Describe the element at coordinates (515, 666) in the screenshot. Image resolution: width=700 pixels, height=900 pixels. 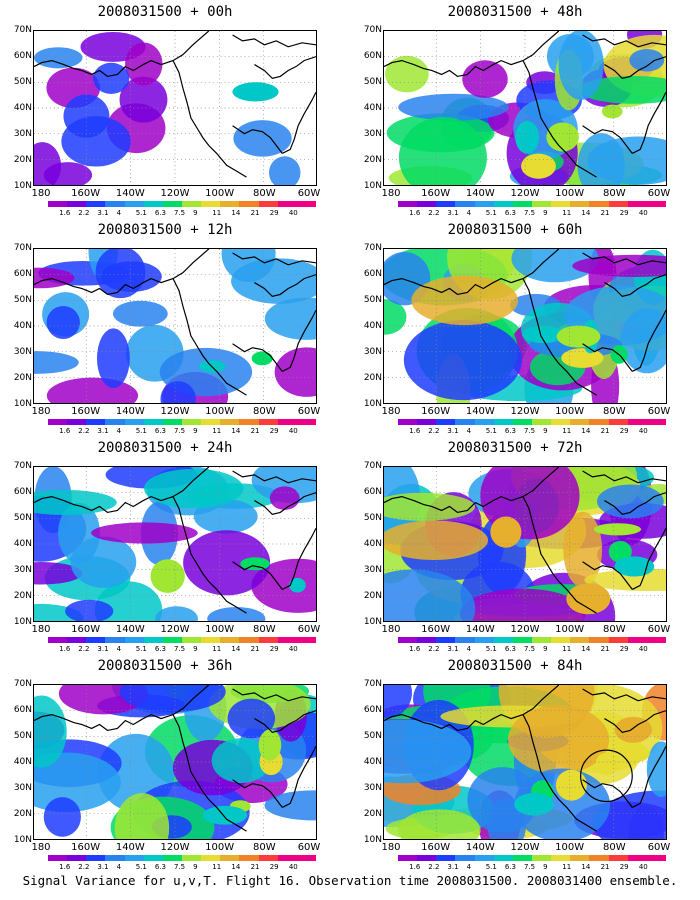
I see `panel-title: 2008031500 + 84h` at that location.